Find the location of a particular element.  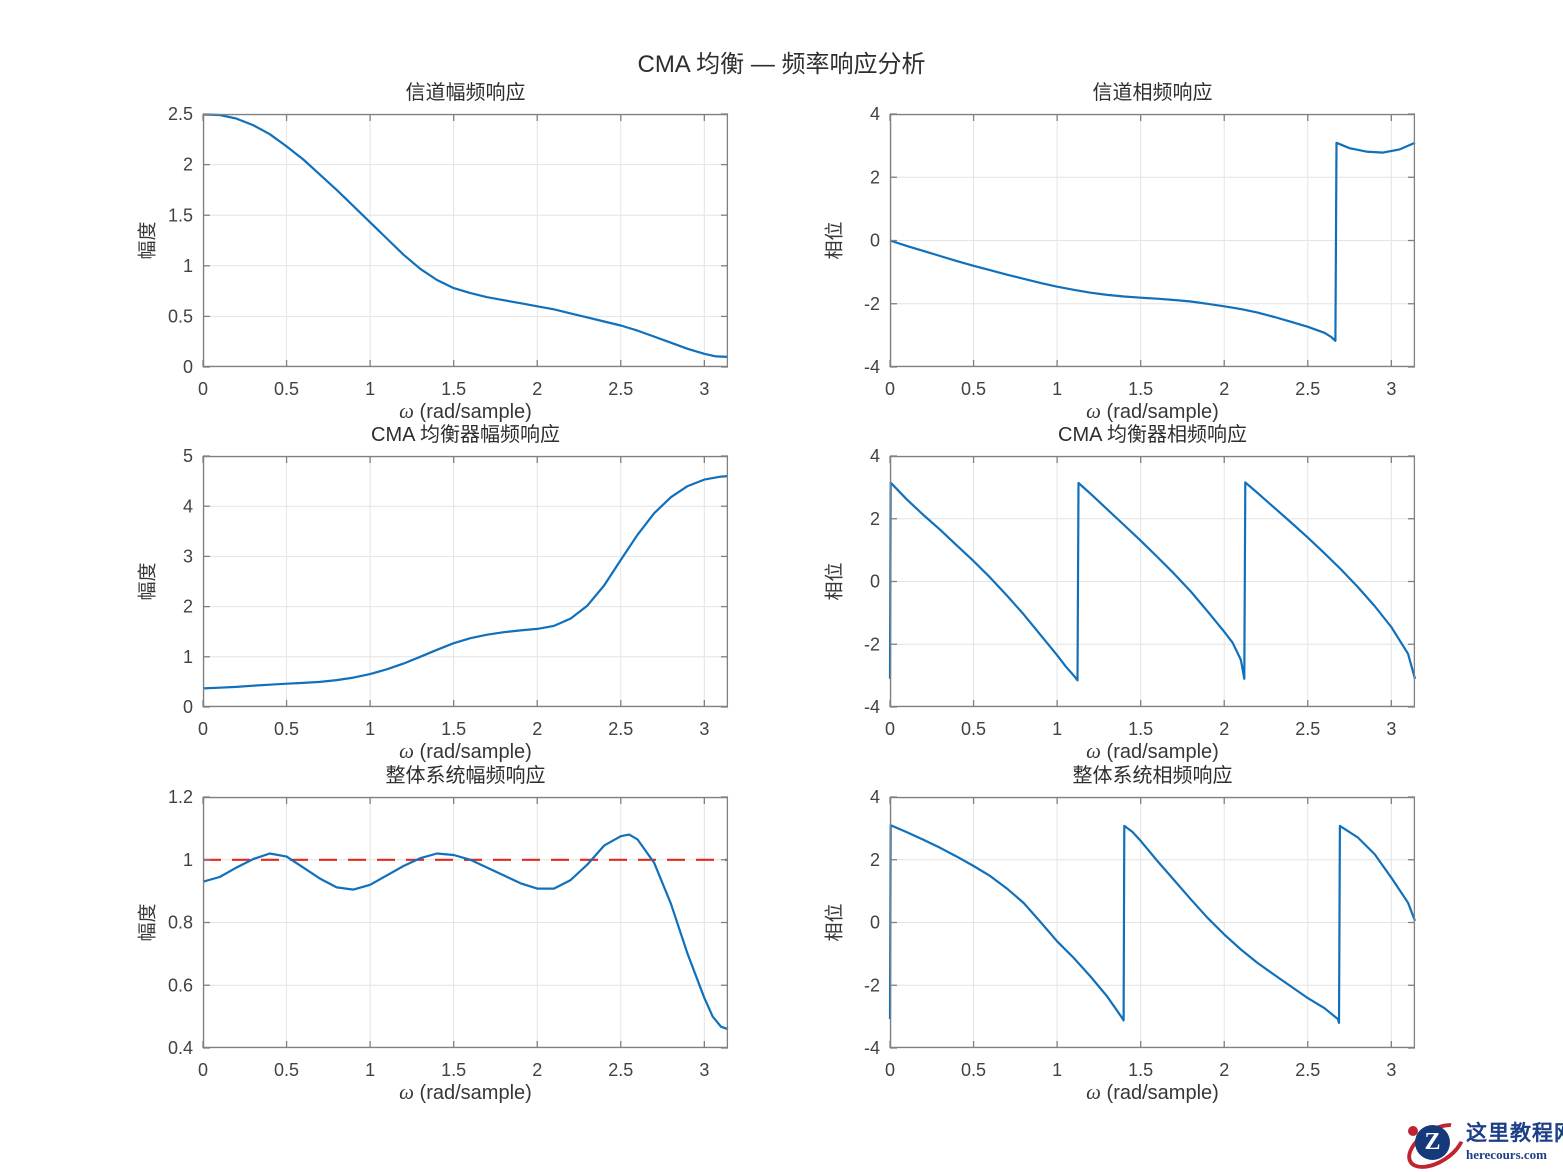

plot-canvas: 0 0.5 1 1.5 2 2.5 3 0 0.5 1 1.5 2 2.5 is located at coordinates (448, 251).